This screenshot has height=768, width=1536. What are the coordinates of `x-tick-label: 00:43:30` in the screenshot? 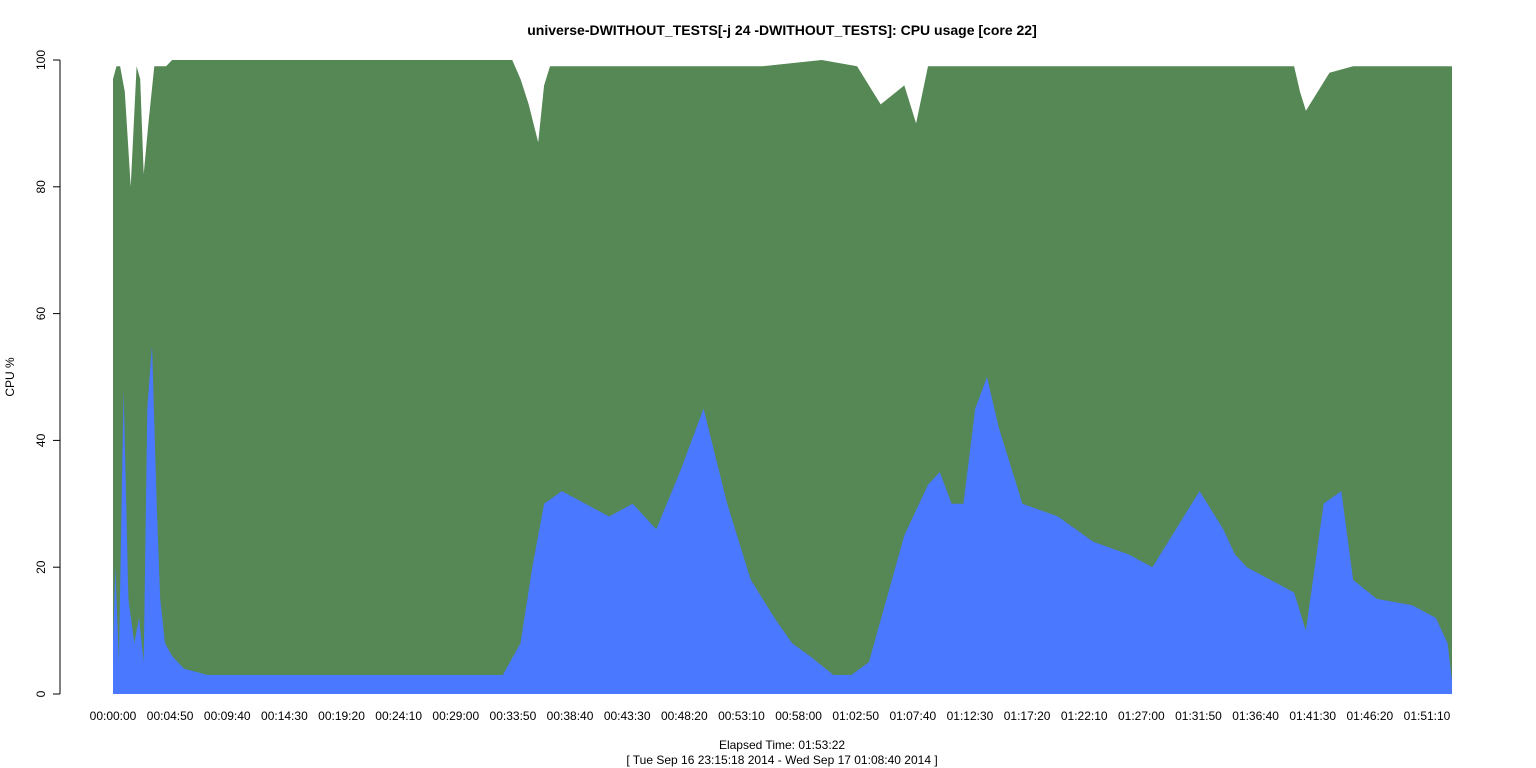 It's located at (627, 716).